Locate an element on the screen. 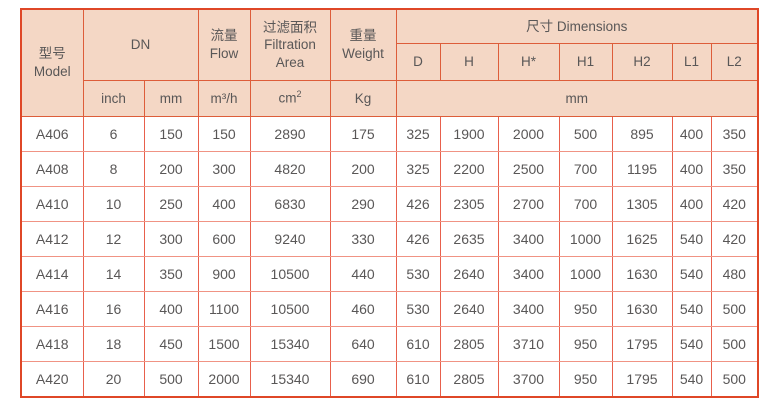 This screenshot has width=778, height=409. cell-dn-inch: 18 is located at coordinates (113, 344).